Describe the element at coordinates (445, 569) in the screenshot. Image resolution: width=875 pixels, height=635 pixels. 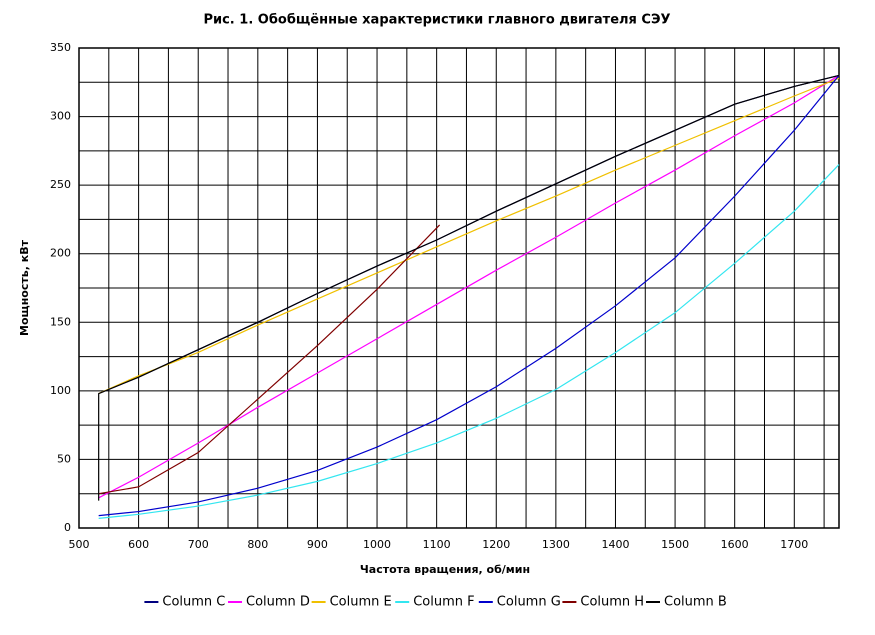
I see `x-axis-label: Частота вращения, об/мин` at that location.